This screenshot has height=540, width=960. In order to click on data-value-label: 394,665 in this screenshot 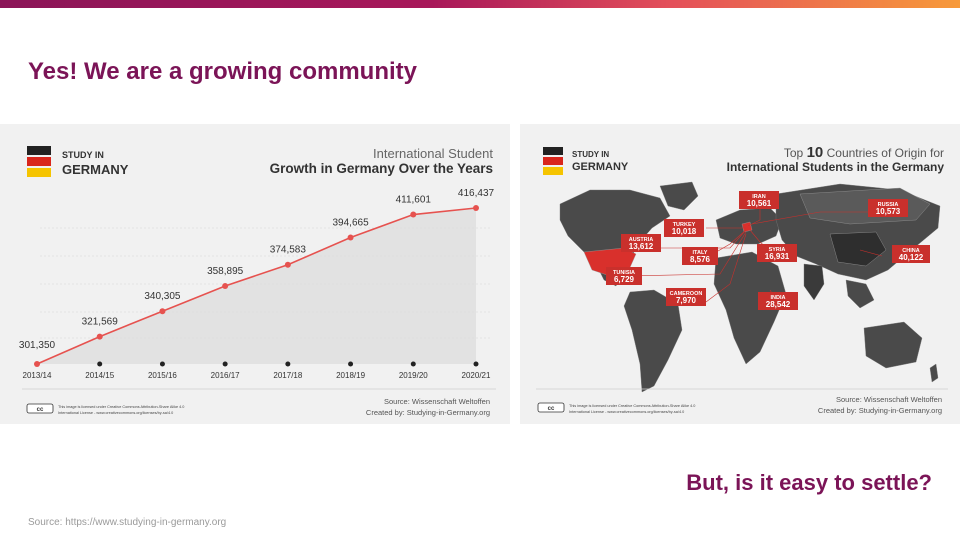, I will do `click(350, 223)`.